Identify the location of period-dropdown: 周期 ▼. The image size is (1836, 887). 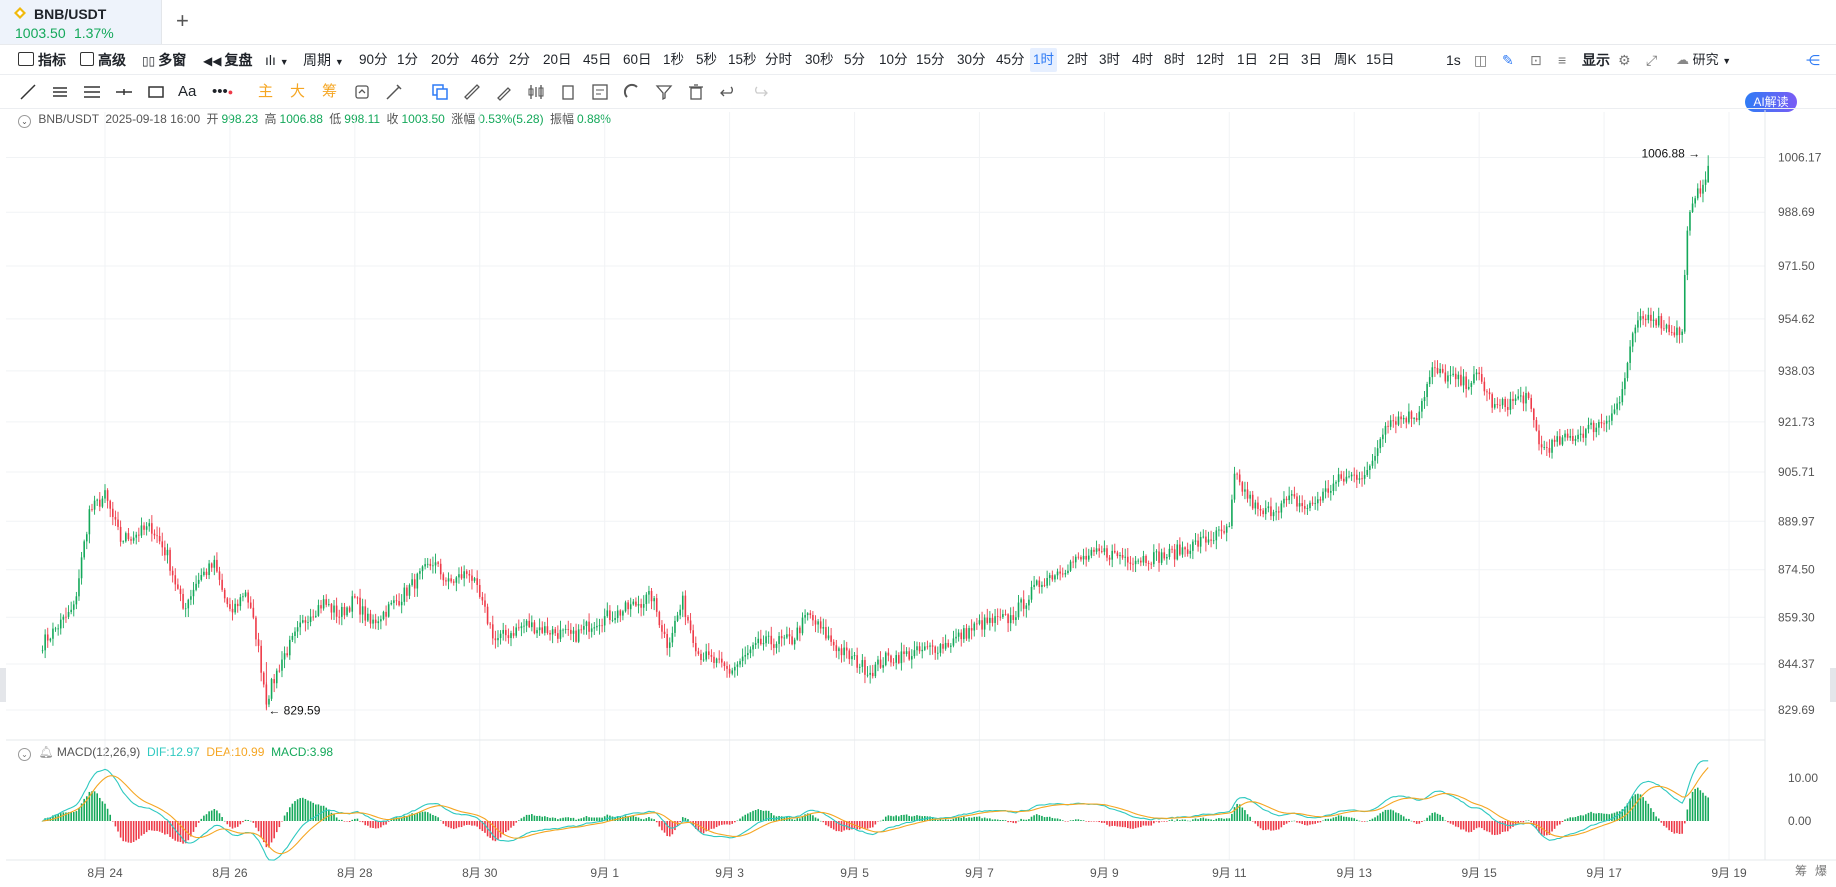
(323, 60).